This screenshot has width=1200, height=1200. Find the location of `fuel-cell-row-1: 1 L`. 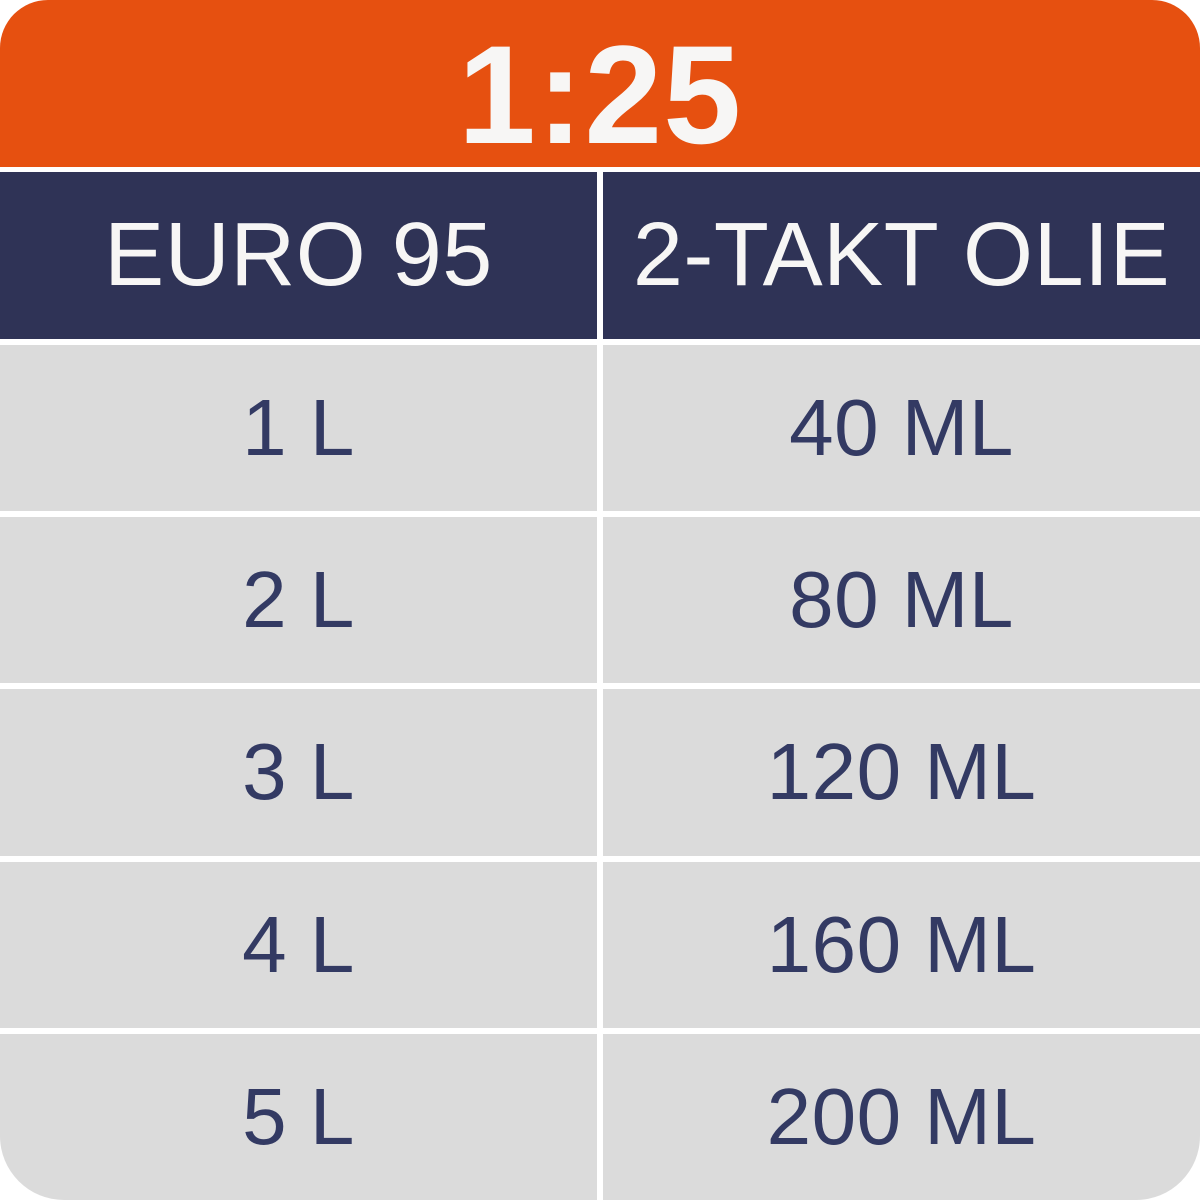

fuel-cell-row-1: 1 L is located at coordinates (298, 428).